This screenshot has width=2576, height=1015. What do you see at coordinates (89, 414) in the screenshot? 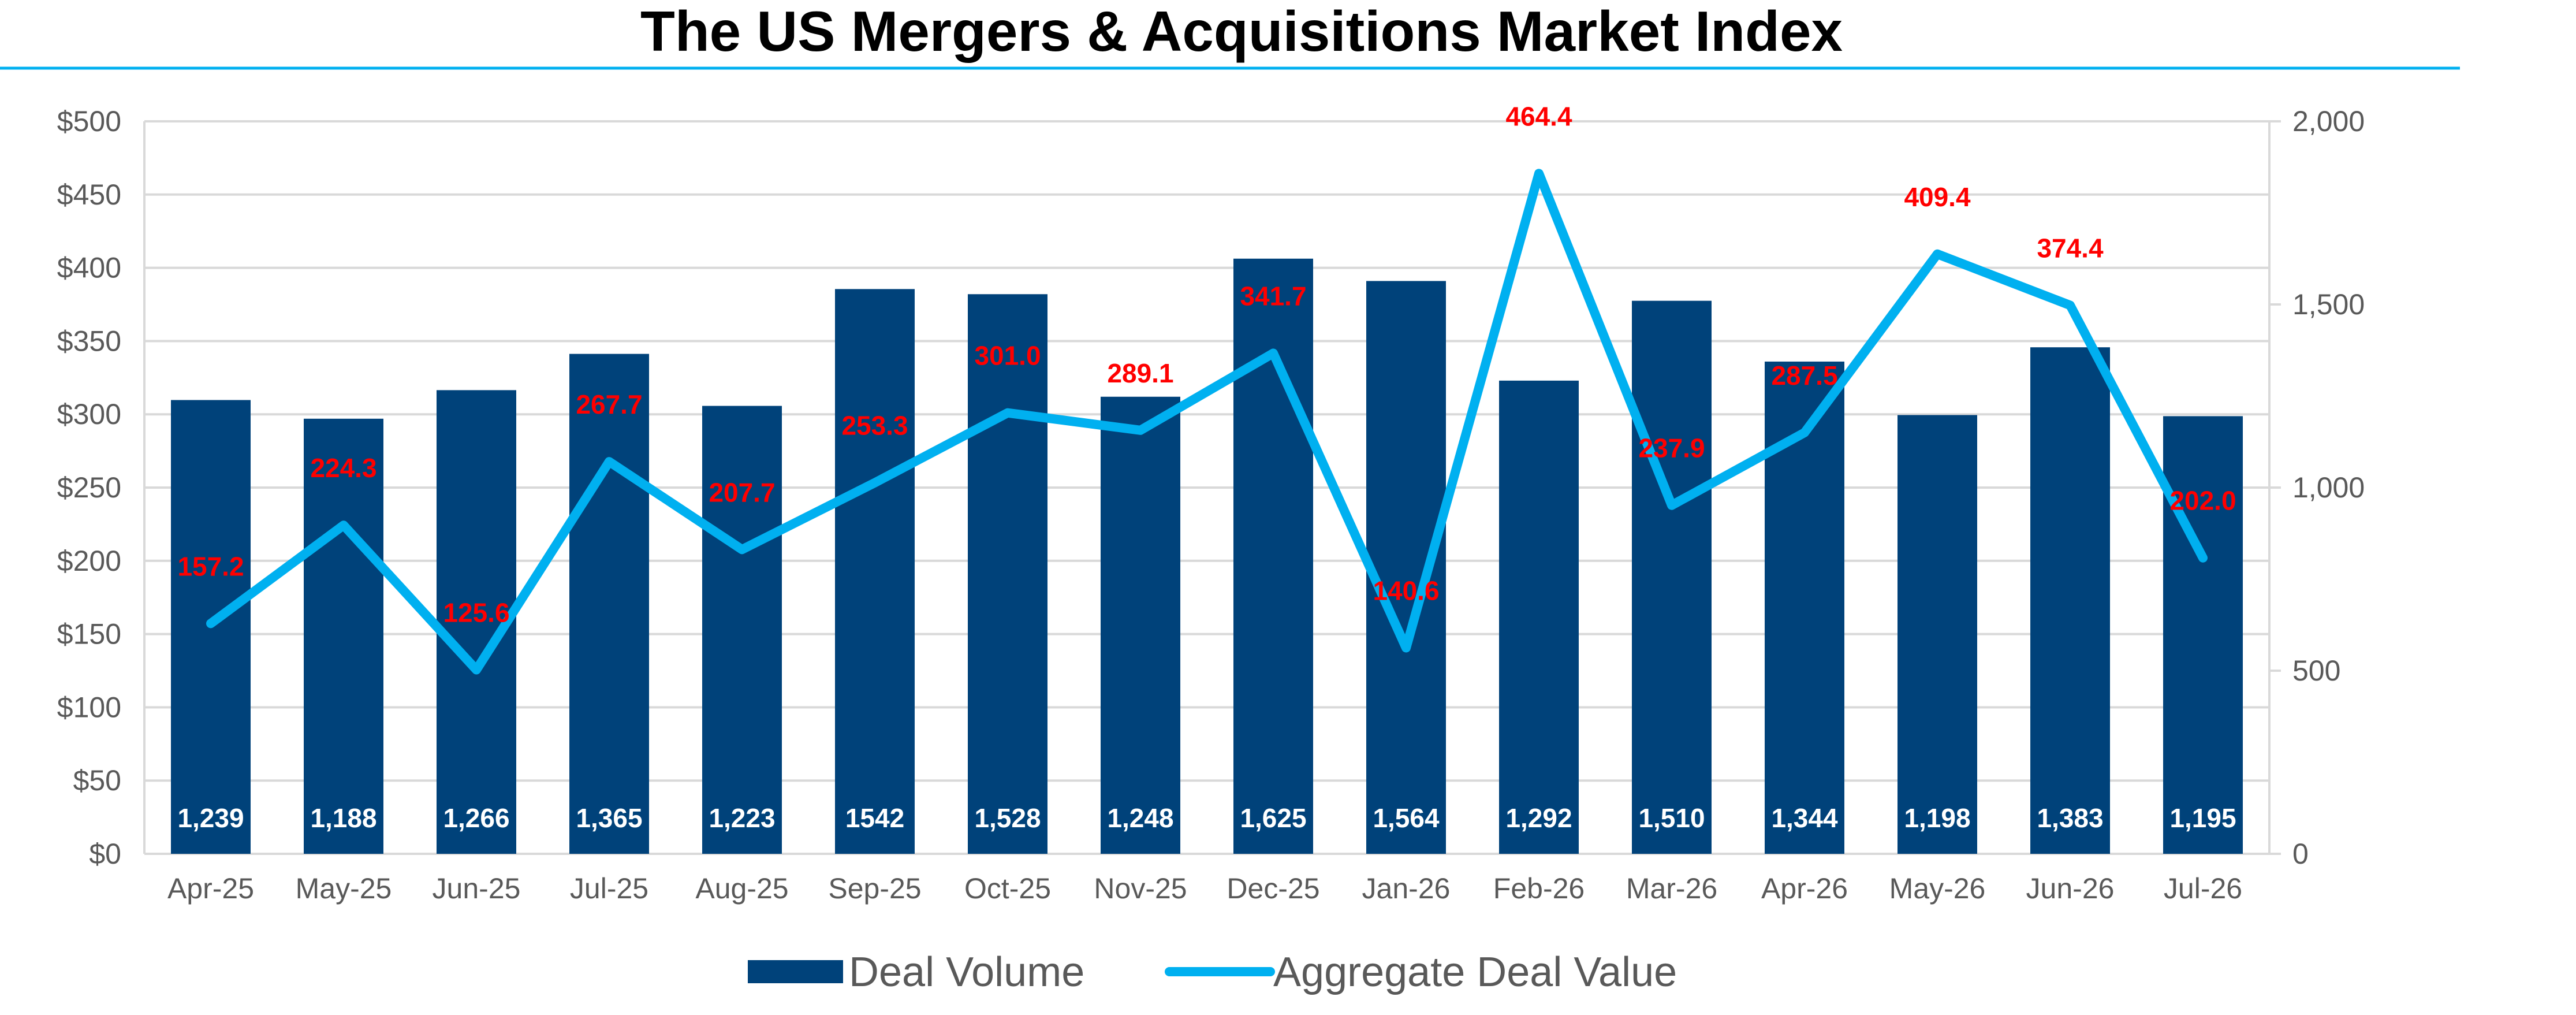
I see `y-left-tick-label: $300` at bounding box center [89, 414].